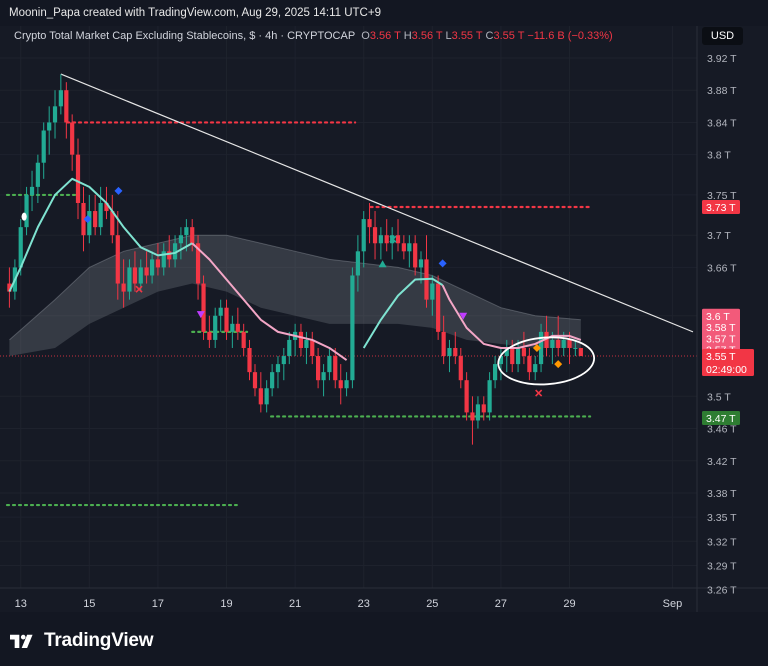  I want to click on brand-name: TradingView, so click(99, 640).